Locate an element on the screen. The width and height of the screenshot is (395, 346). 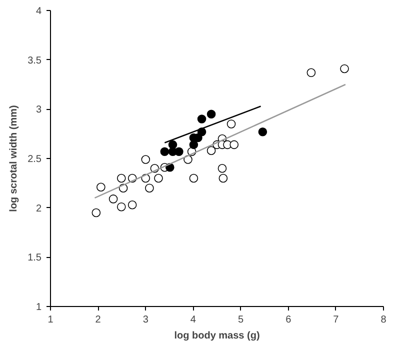
y-tick-label: 1 is located at coordinates (39, 307).